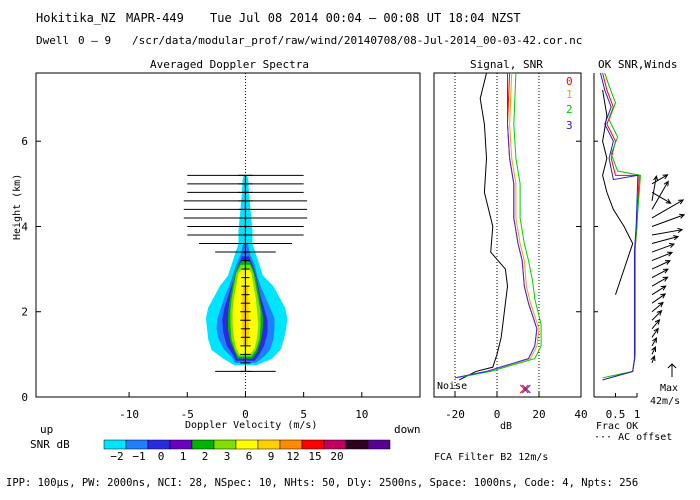  I want to click on x-tick-label: 10, so click(361, 414).